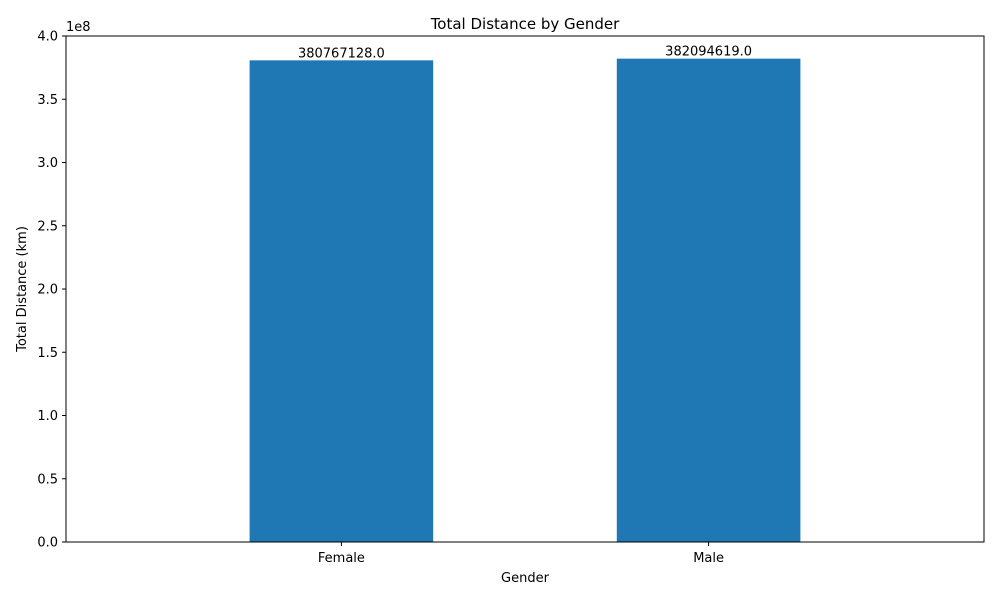 This screenshot has width=1000, height=600. What do you see at coordinates (47, 416) in the screenshot?
I see `y-tick-label: 1.0` at bounding box center [47, 416].